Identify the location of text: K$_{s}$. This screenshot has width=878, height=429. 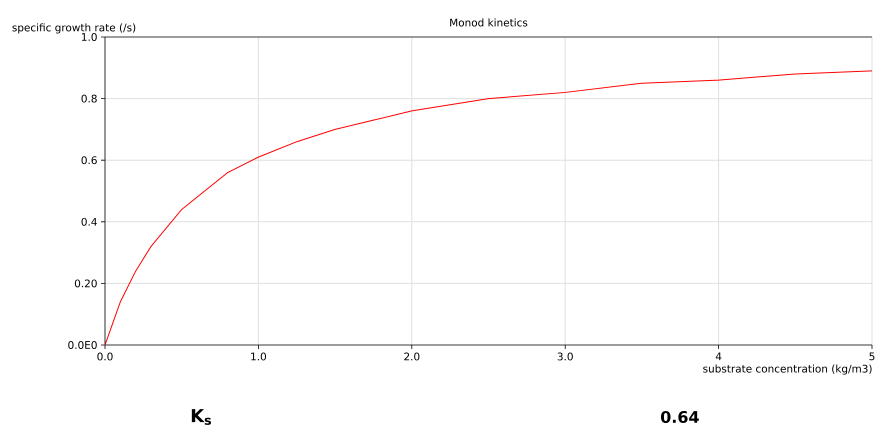
(201, 417).